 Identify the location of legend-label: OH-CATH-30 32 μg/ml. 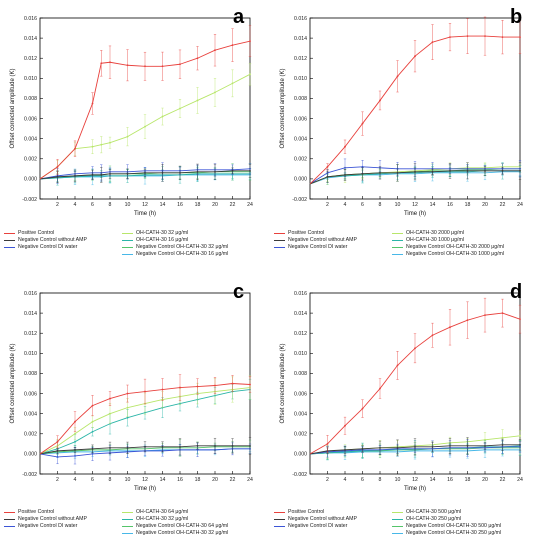
(162, 519).